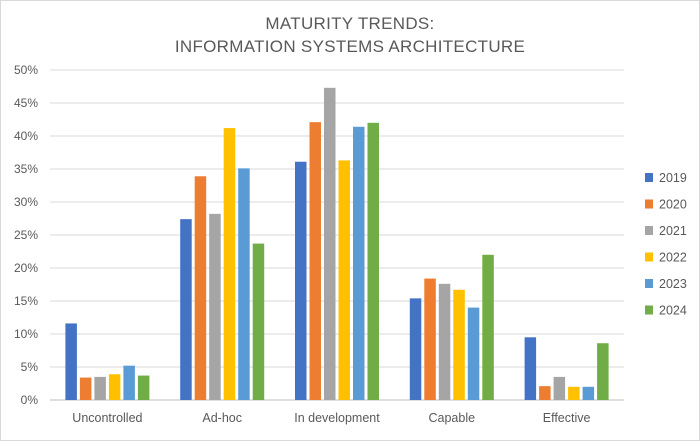 The width and height of the screenshot is (700, 441). What do you see at coordinates (222, 418) in the screenshot?
I see `x-category-label: Ad-hoc` at bounding box center [222, 418].